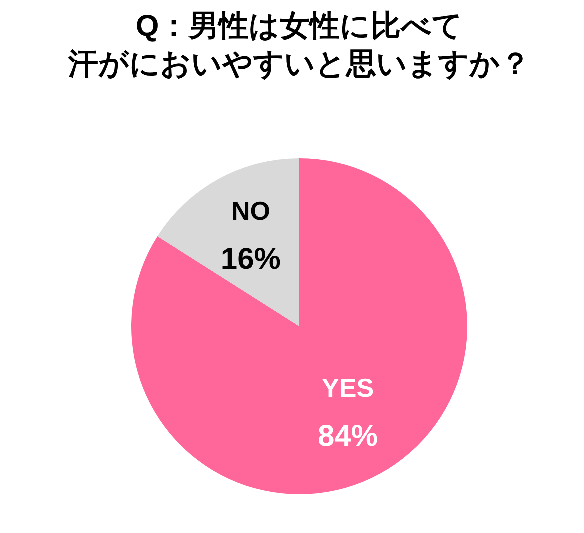 Image resolution: width=584 pixels, height=533 pixels. I want to click on slice-label: YES, so click(348, 387).